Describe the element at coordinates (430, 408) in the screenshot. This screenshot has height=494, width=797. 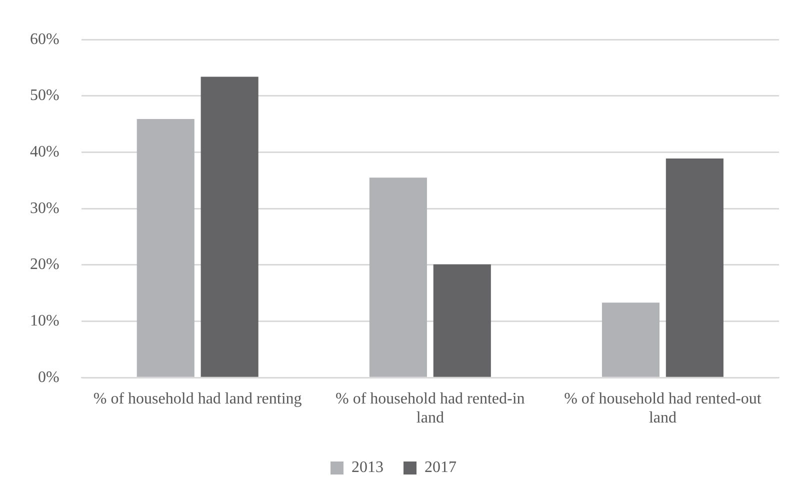
I see `x-tick-label: % of household had rented-in land` at that location.